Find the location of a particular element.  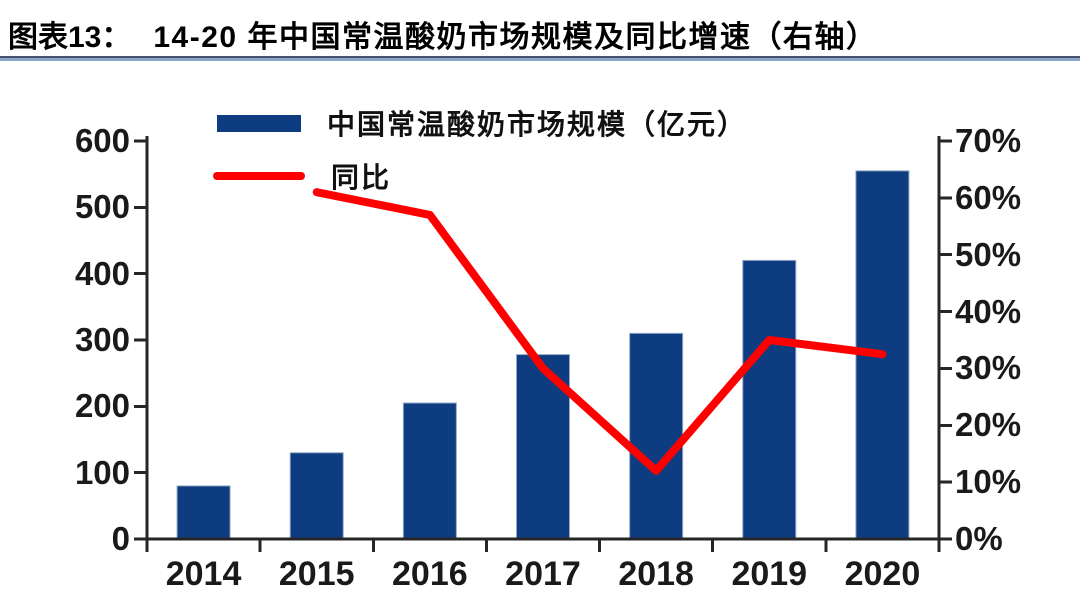

legend-line-swatch is located at coordinates (259, 176).